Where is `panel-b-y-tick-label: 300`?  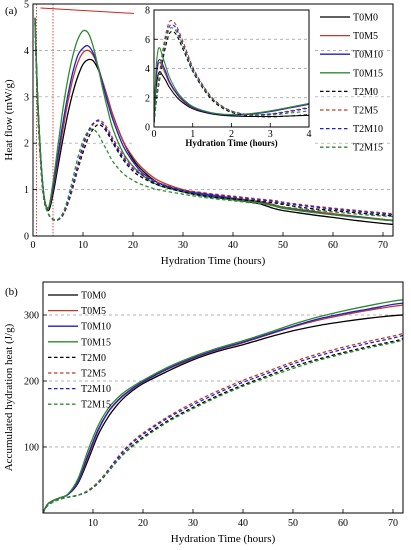 panel-b-y-tick-label: 300 is located at coordinates (31, 316).